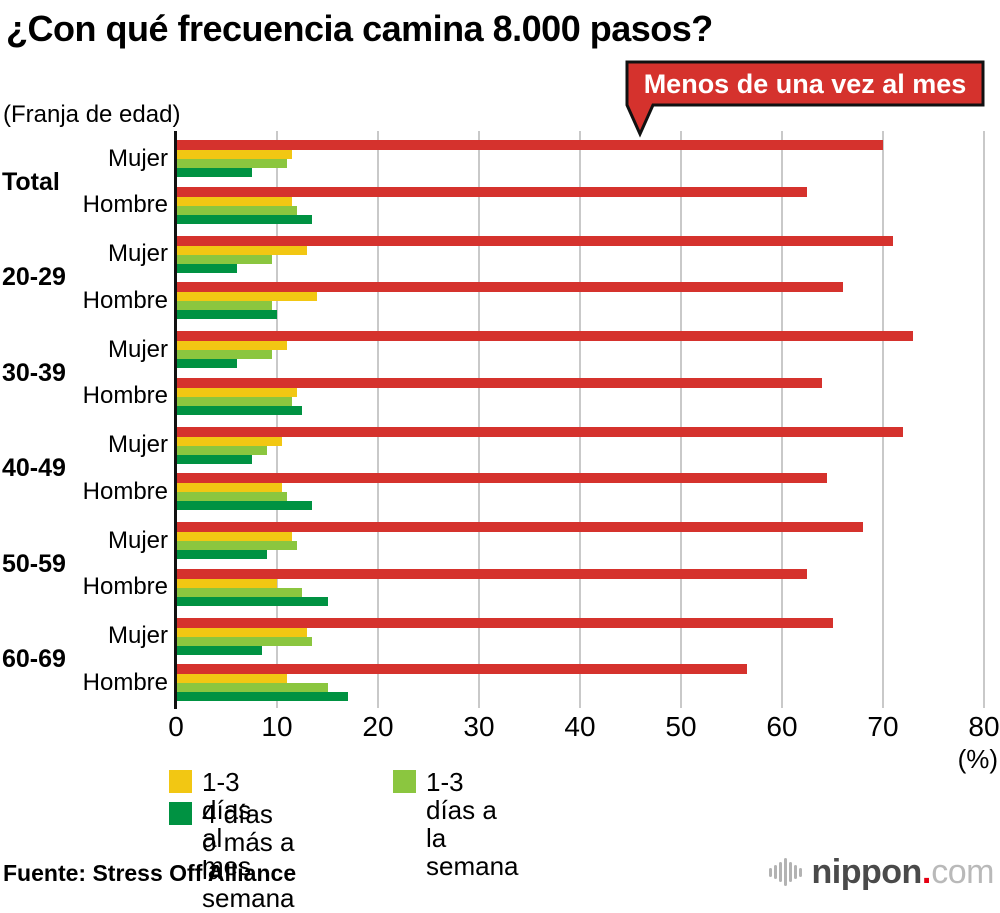  I want to click on bar-50-59-Hombre-Menos de una vez al mes, so click(492, 573).